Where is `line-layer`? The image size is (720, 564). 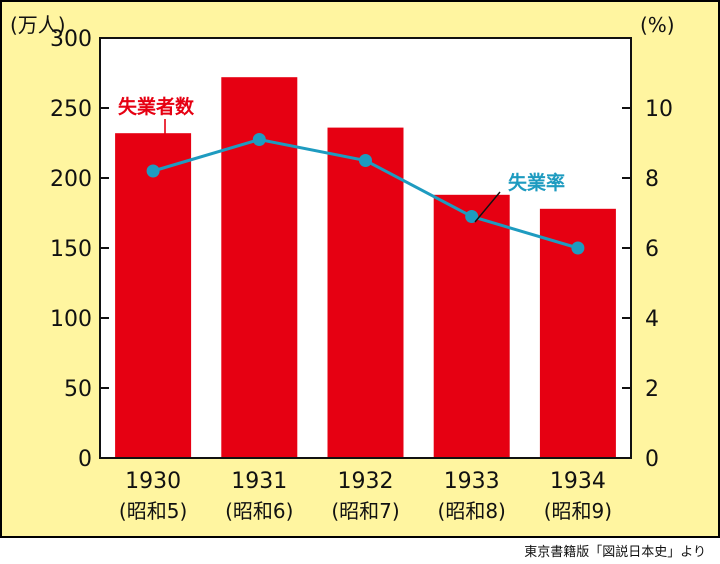
line-layer is located at coordinates (365, 194).